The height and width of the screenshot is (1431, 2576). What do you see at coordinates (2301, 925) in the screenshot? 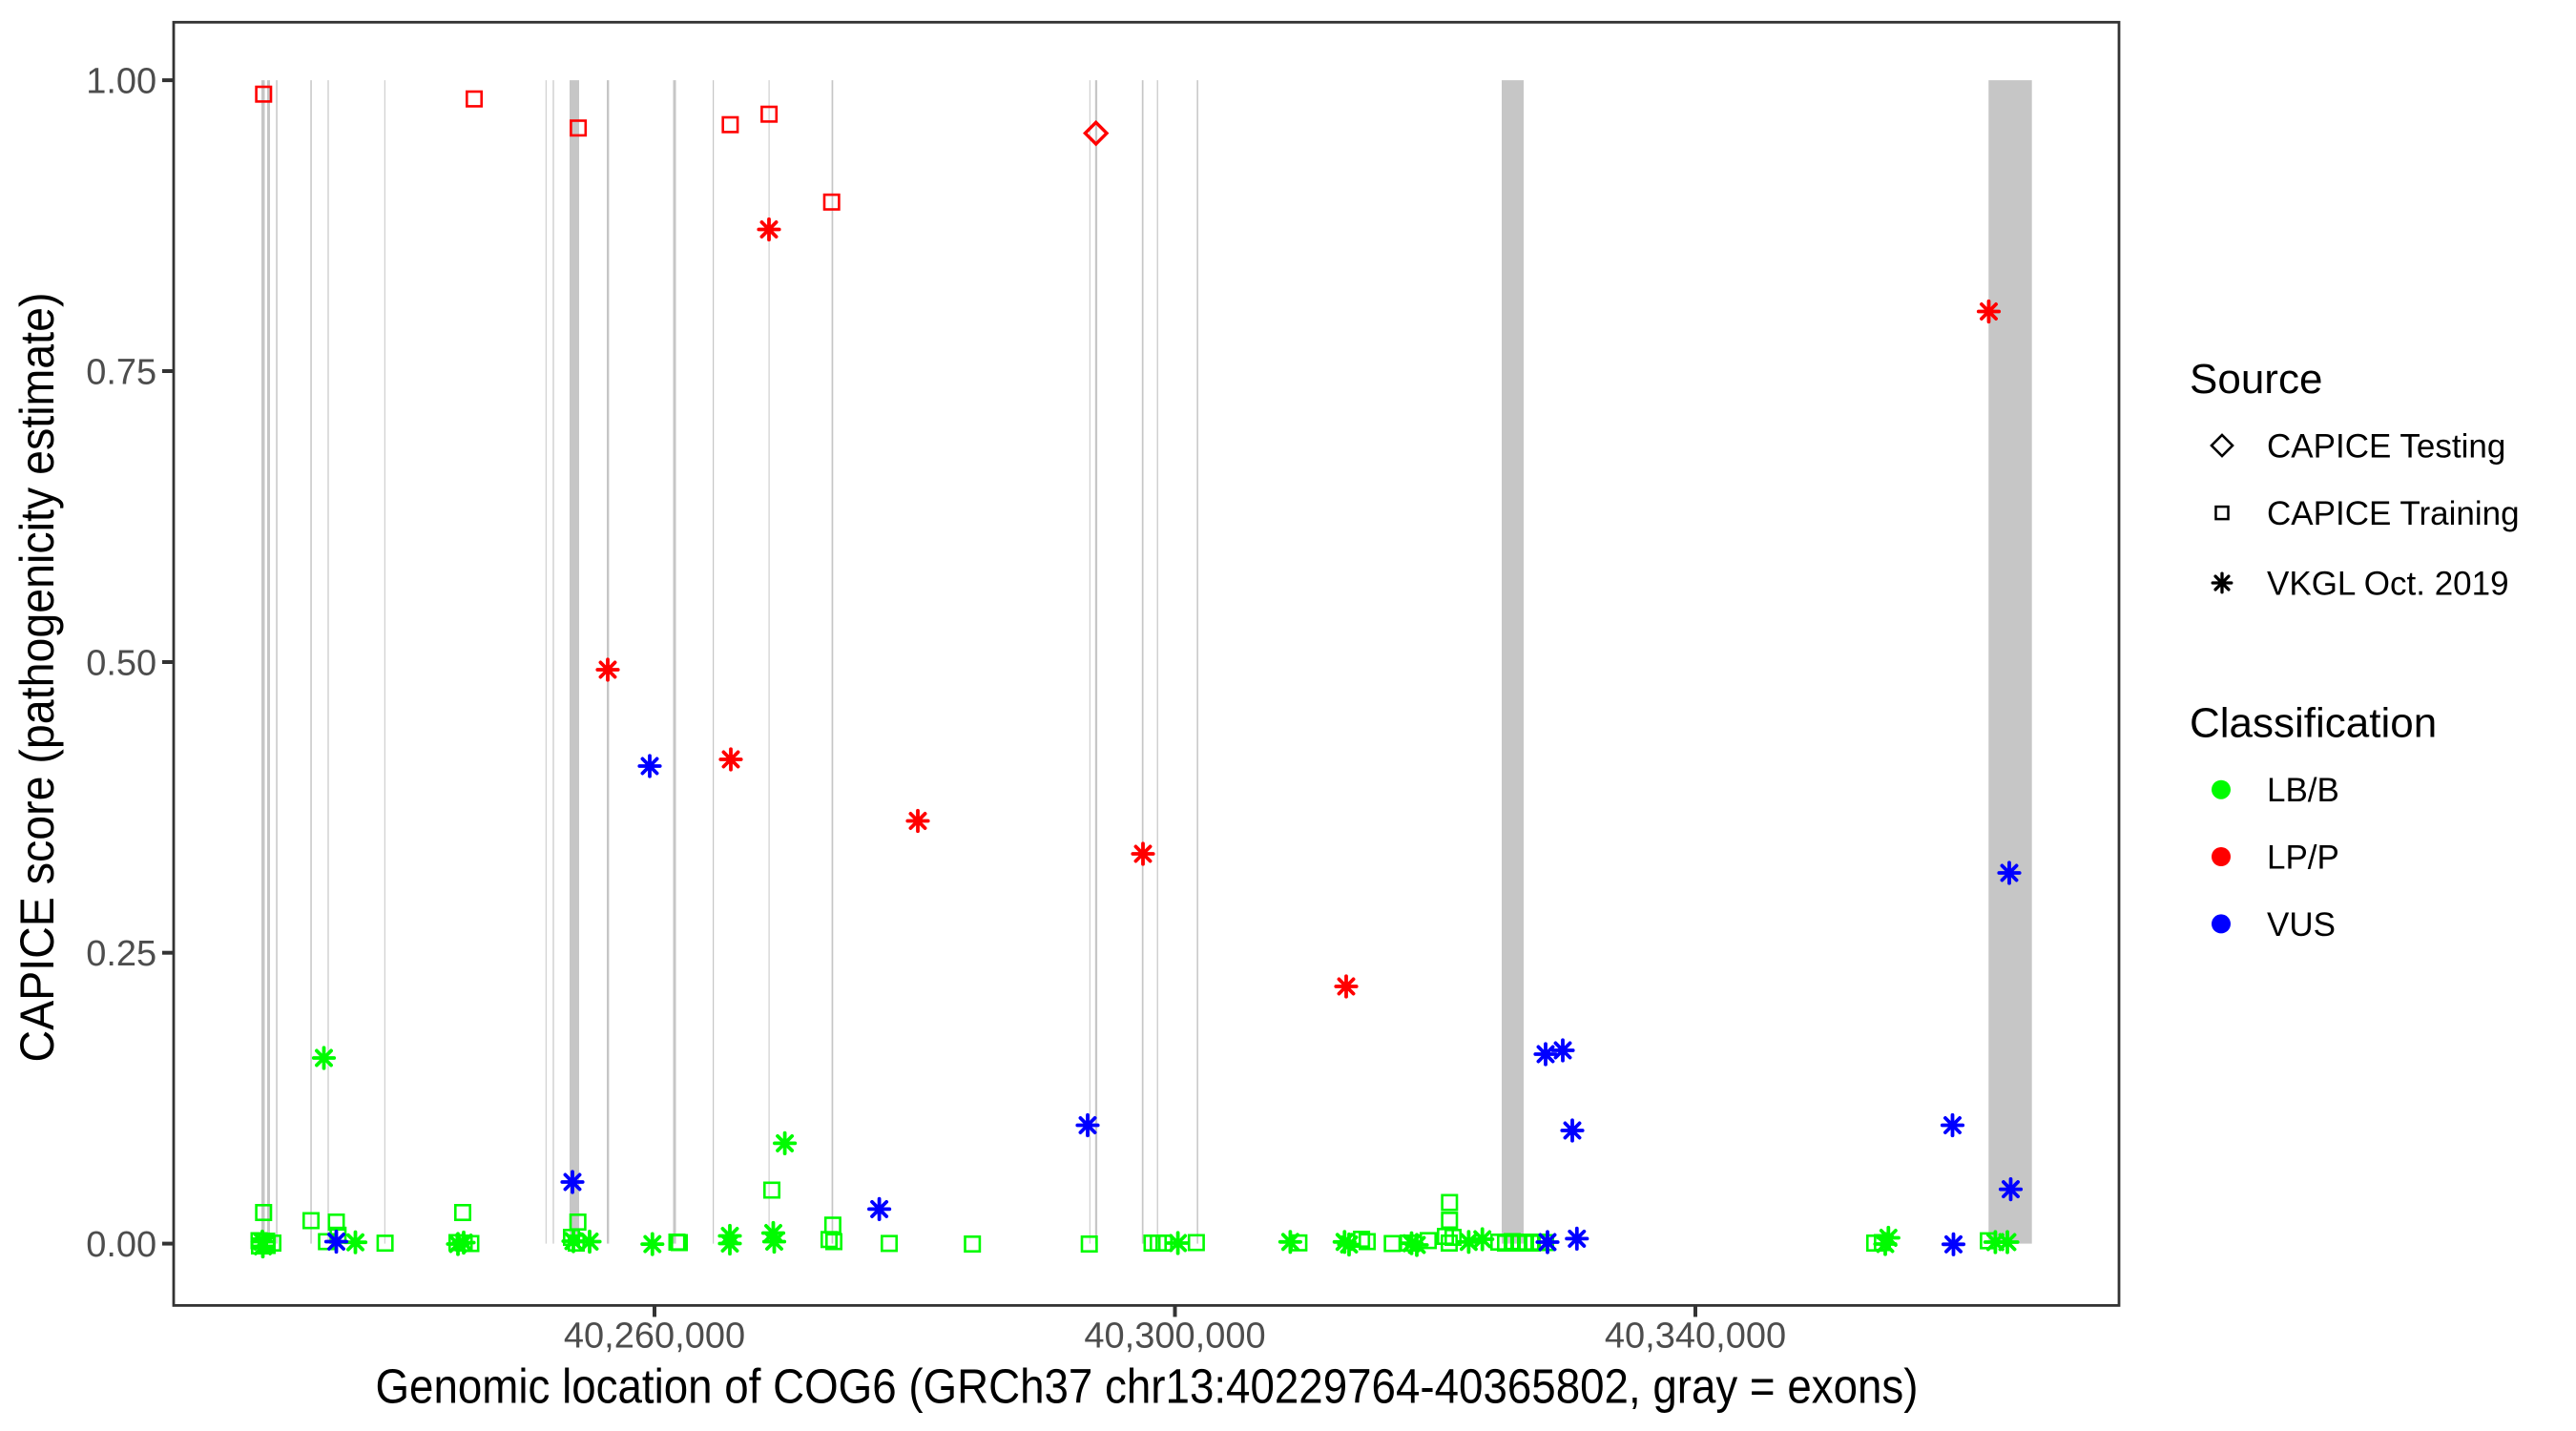
I see `svg-text: VUS` at bounding box center [2301, 925].